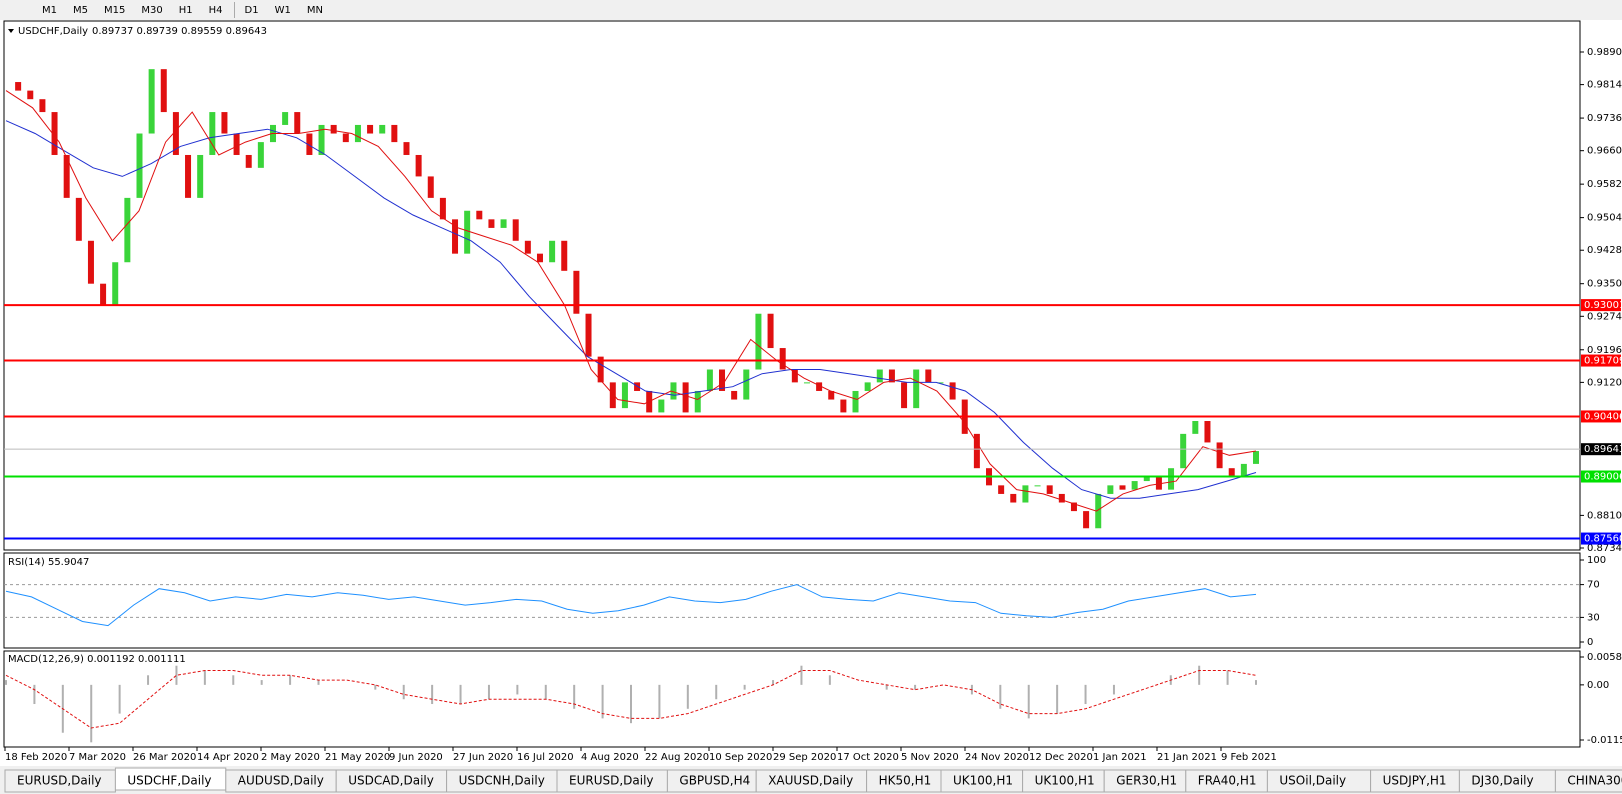 This screenshot has width=1622, height=794. I want to click on level-label: 0.93001, so click(1603, 305).